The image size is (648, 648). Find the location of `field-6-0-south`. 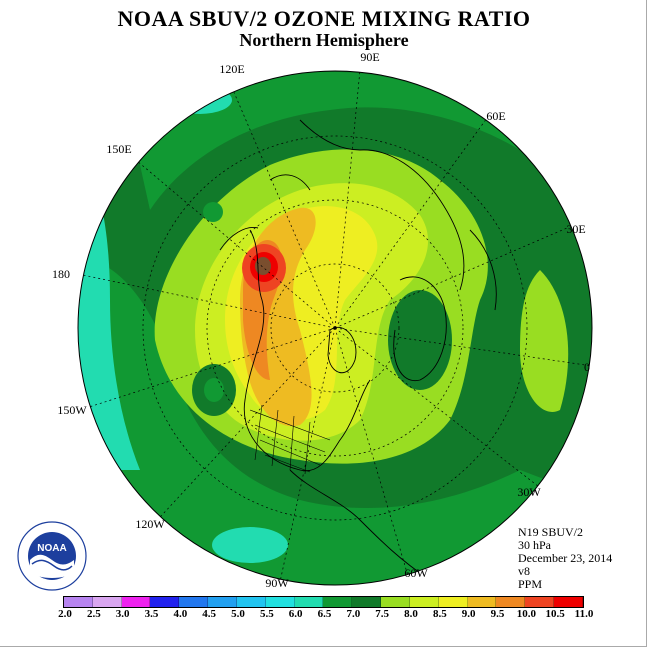

field-6-0-south is located at coordinates (250, 545).